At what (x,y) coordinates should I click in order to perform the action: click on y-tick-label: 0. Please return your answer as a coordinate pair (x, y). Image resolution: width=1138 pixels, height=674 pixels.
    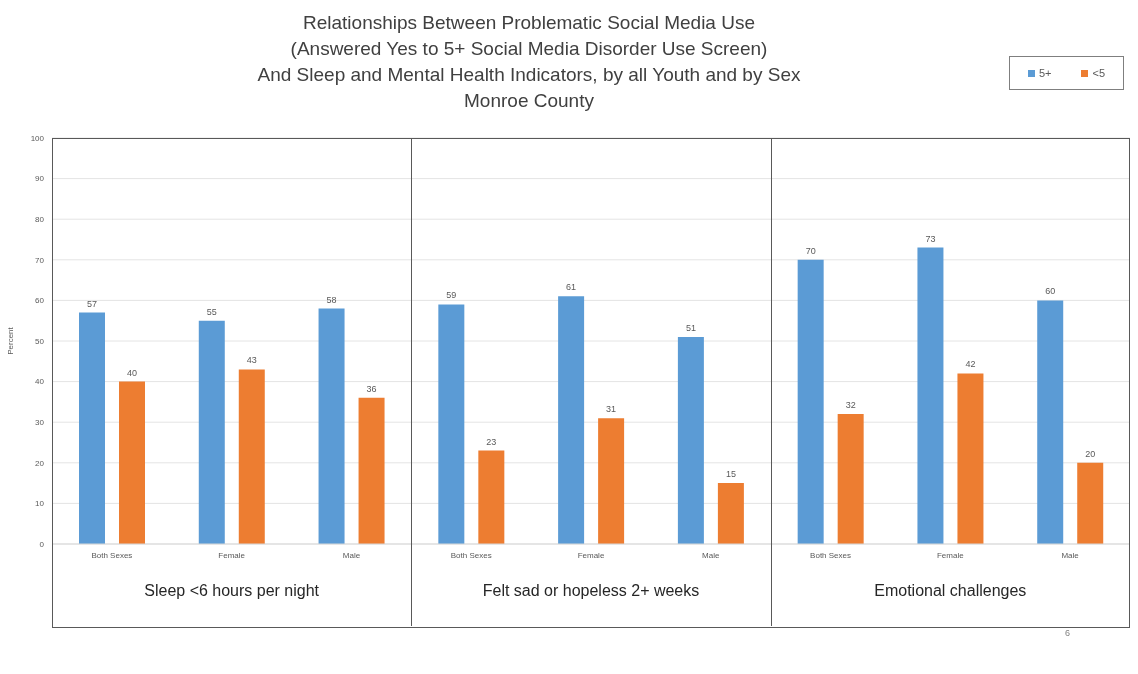
    Looking at the image, I should click on (42, 544).